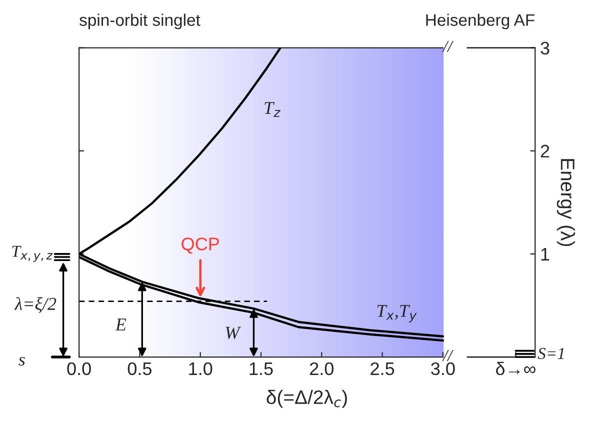  What do you see at coordinates (382, 369) in the screenshot?
I see `x-tick-label: 2.5` at bounding box center [382, 369].